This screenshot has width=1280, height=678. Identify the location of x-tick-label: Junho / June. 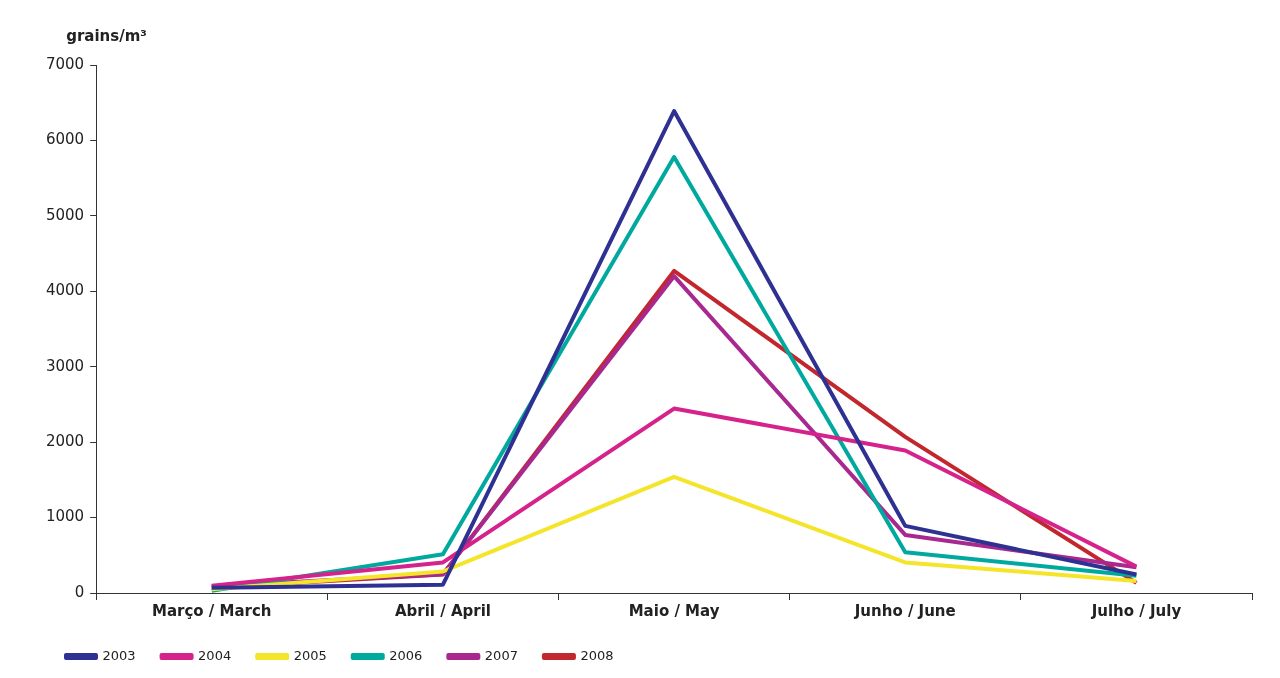
(904, 610).